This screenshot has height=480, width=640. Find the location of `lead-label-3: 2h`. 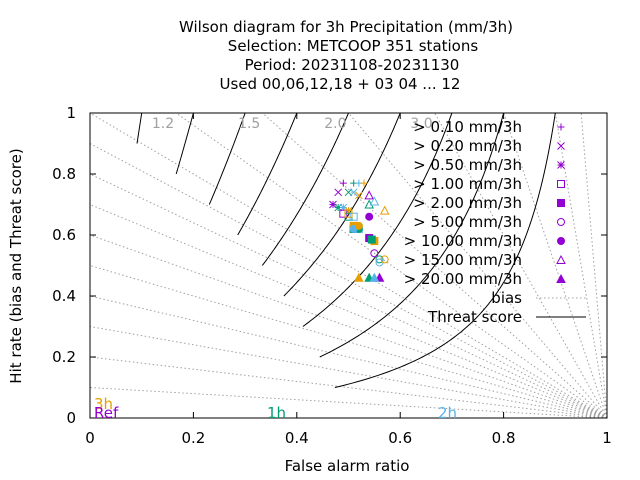

lead-label-3: 2h is located at coordinates (447, 413).